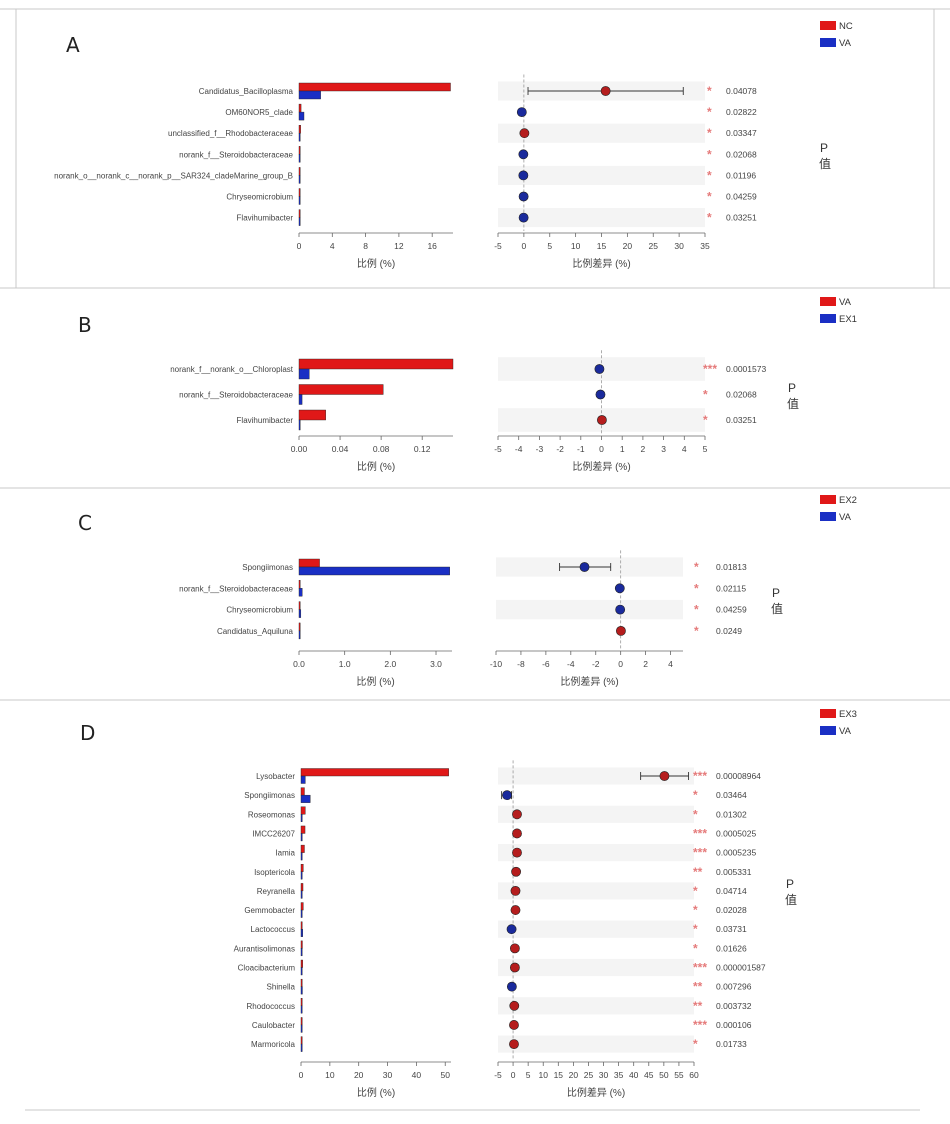 Image resolution: width=950 pixels, height=1124 pixels. I want to click on row-11: Shinella ** 0.007296, so click(509, 986).